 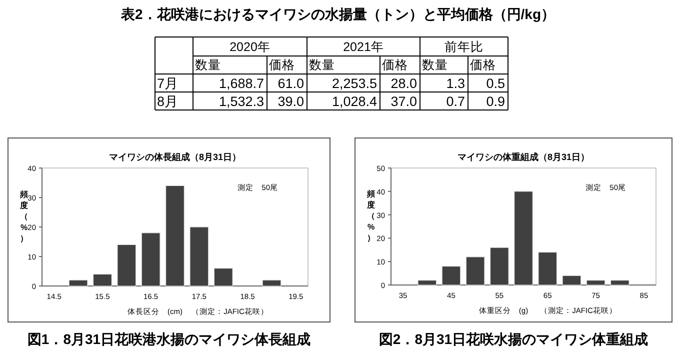 What do you see at coordinates (455, 83) in the screenshot?
I see `text: 1.3` at bounding box center [455, 83].